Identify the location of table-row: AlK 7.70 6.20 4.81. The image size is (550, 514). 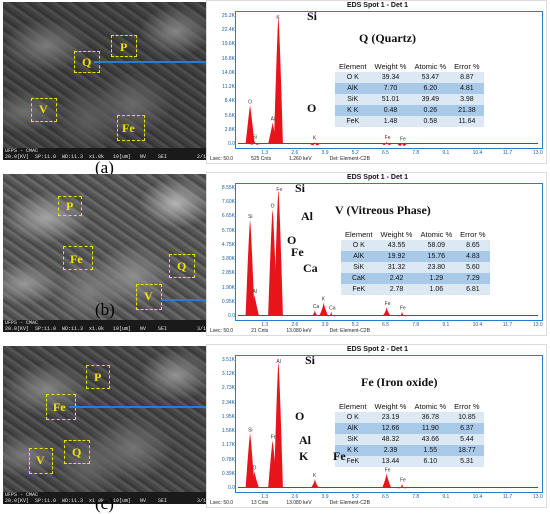
(409, 88).